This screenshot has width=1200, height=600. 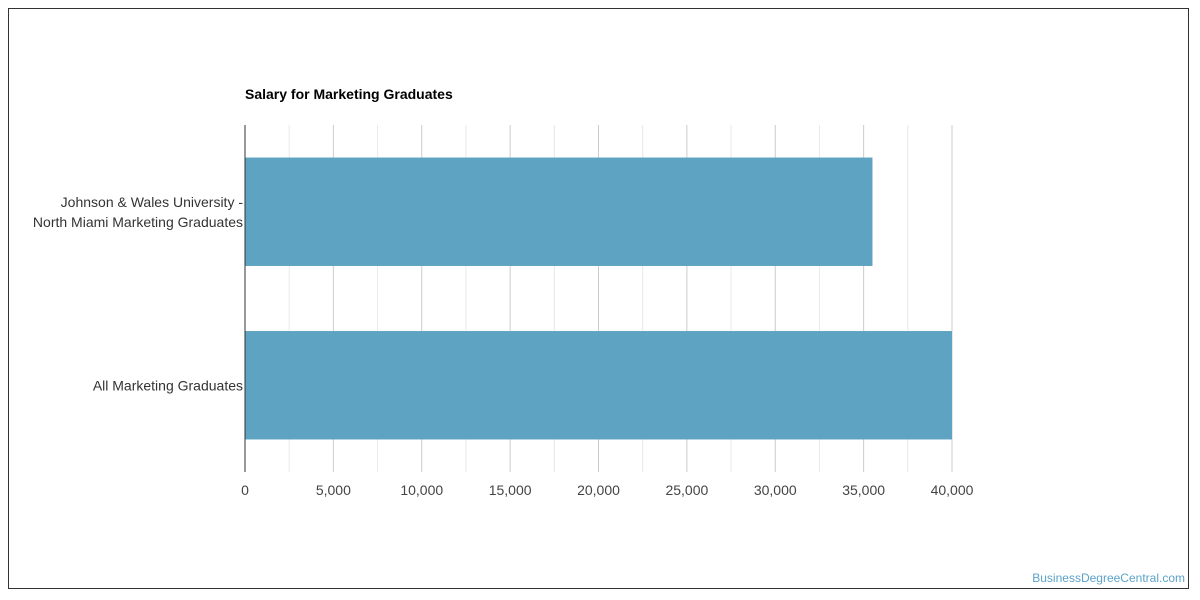 What do you see at coordinates (138, 222) in the screenshot?
I see `category-label-line: North Miami Marketing Graduates` at bounding box center [138, 222].